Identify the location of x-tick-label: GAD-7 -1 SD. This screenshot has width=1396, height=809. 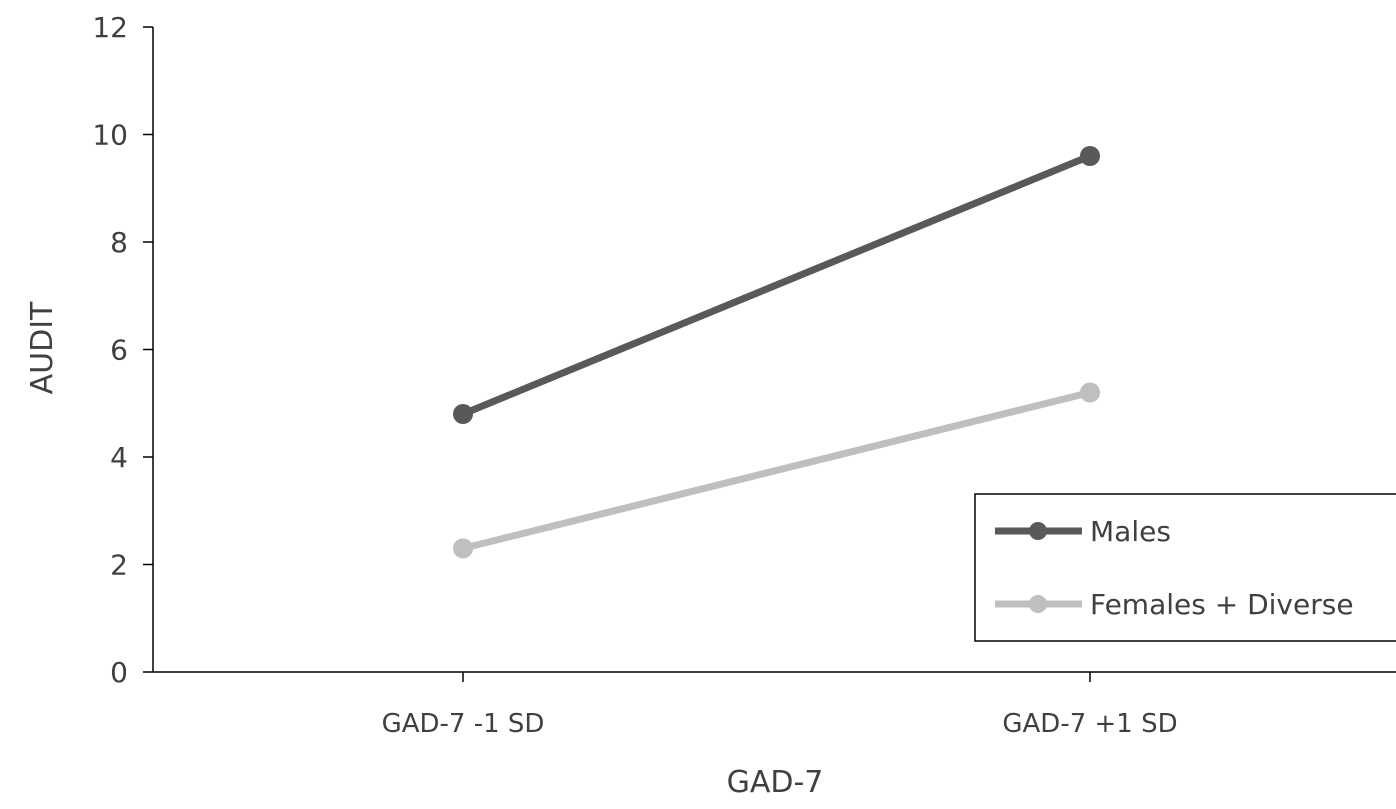
(463, 724).